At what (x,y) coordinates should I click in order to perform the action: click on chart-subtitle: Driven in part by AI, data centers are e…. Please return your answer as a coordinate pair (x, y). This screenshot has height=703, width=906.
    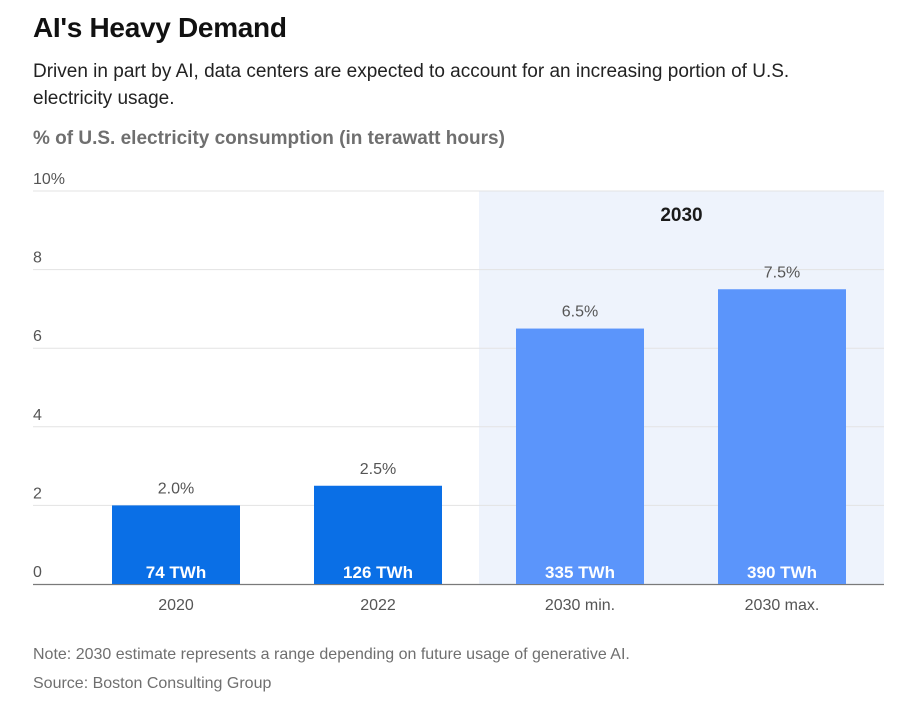
    Looking at the image, I should click on (411, 85).